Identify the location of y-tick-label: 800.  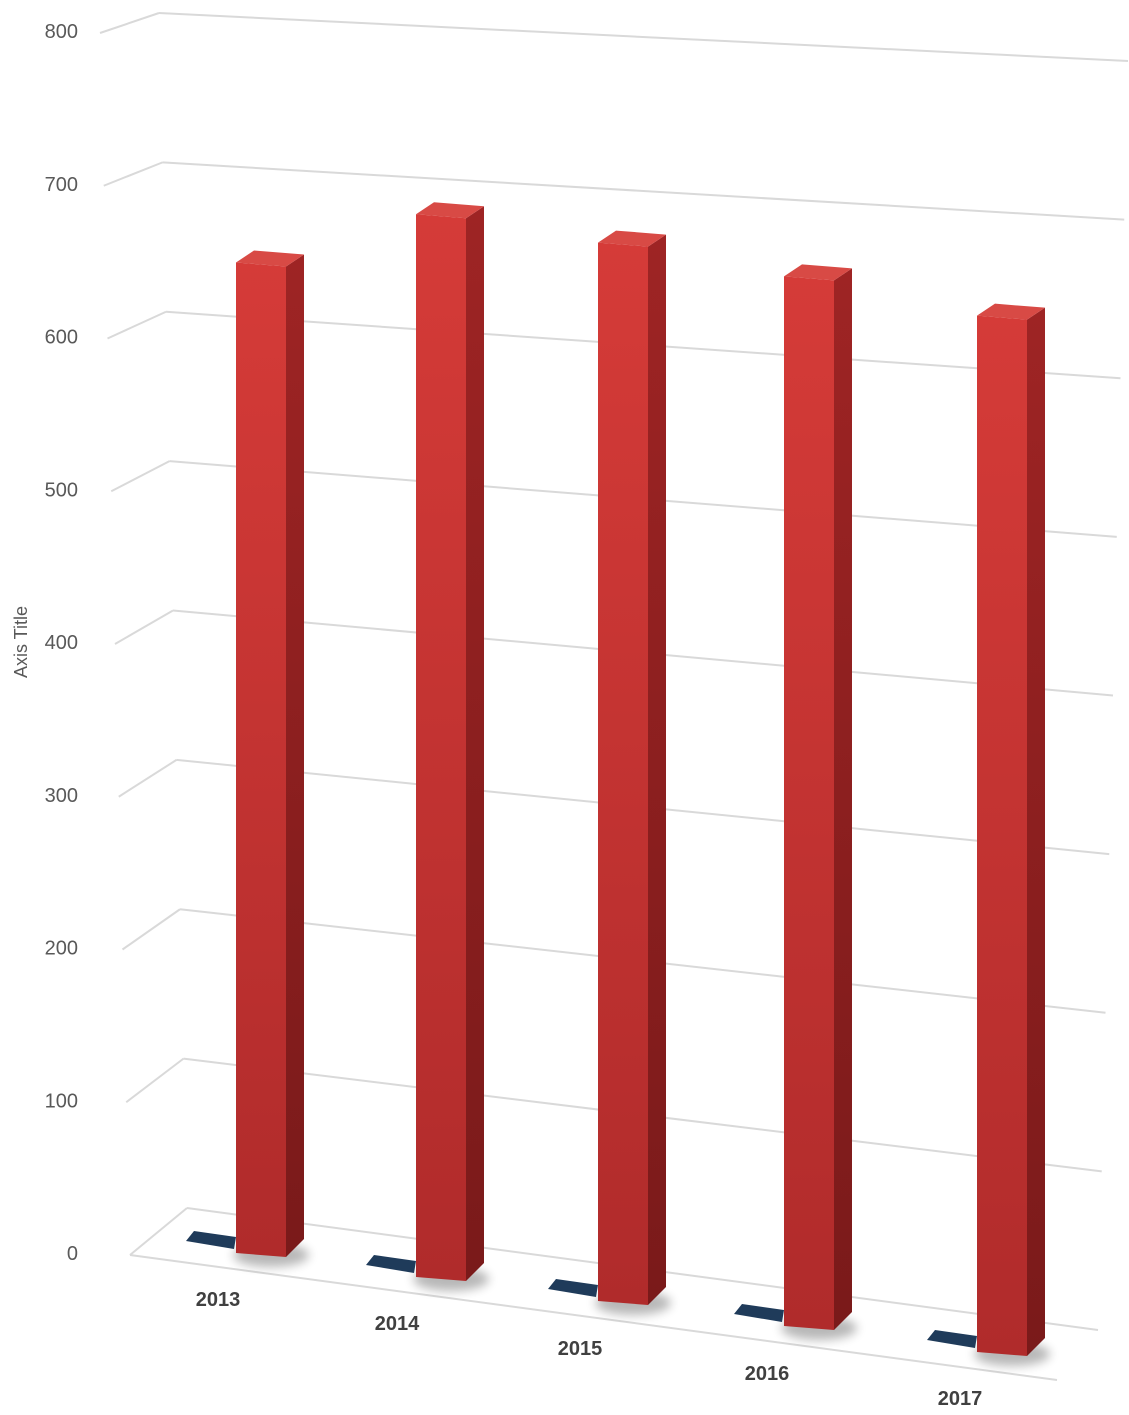
(61, 32).